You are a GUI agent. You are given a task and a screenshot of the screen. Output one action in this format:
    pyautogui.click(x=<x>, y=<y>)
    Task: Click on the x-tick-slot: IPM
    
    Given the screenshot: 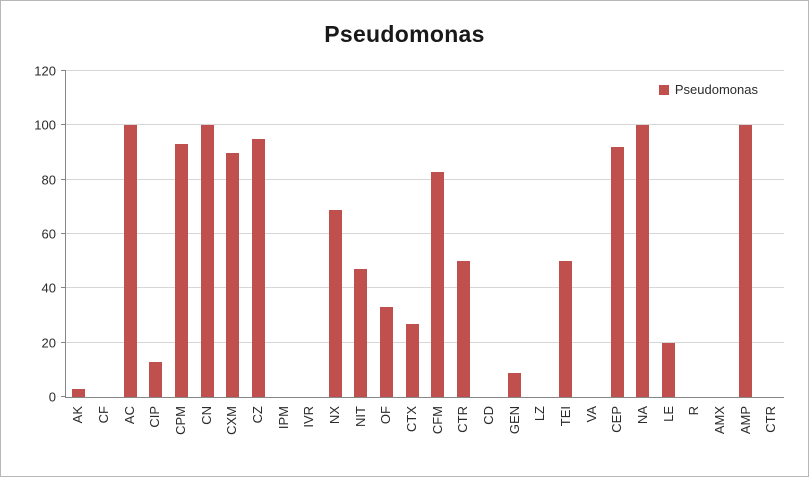 What is the action you would take?
    pyautogui.click(x=283, y=435)
    